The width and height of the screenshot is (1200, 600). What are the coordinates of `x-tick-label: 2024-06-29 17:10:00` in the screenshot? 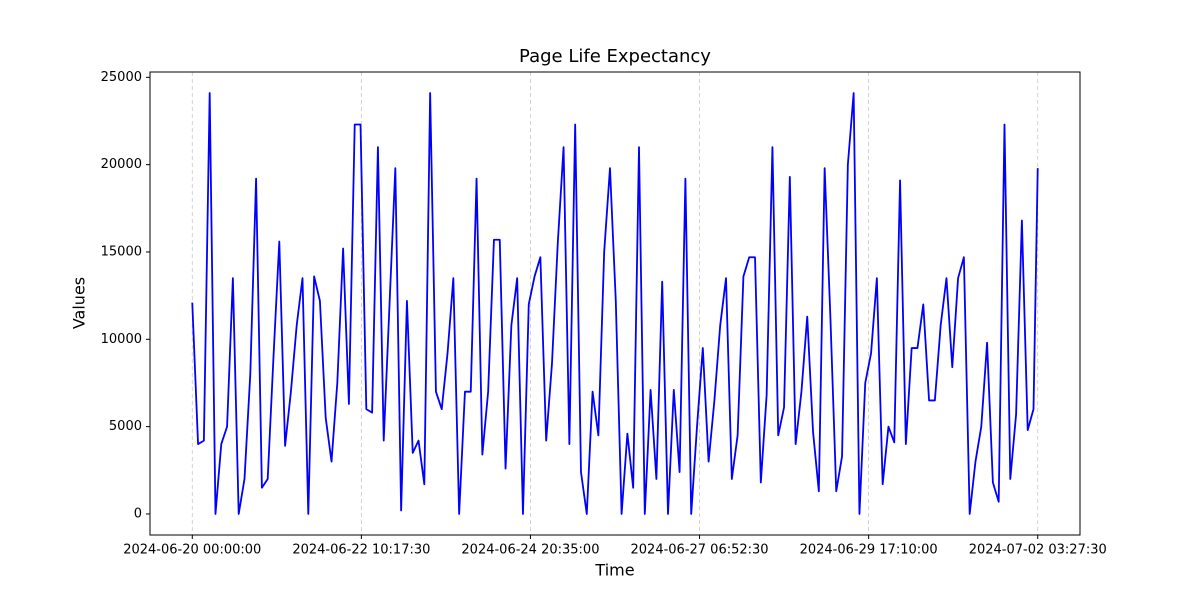 It's located at (869, 550).